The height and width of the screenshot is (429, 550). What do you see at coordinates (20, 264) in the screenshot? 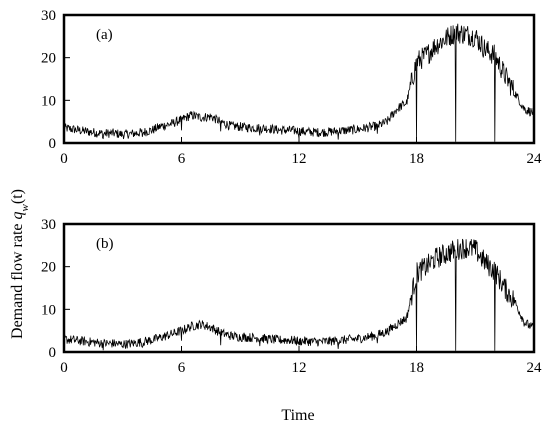
I see `y-axis-title: Demand flow rate qw(t)` at bounding box center [20, 264].